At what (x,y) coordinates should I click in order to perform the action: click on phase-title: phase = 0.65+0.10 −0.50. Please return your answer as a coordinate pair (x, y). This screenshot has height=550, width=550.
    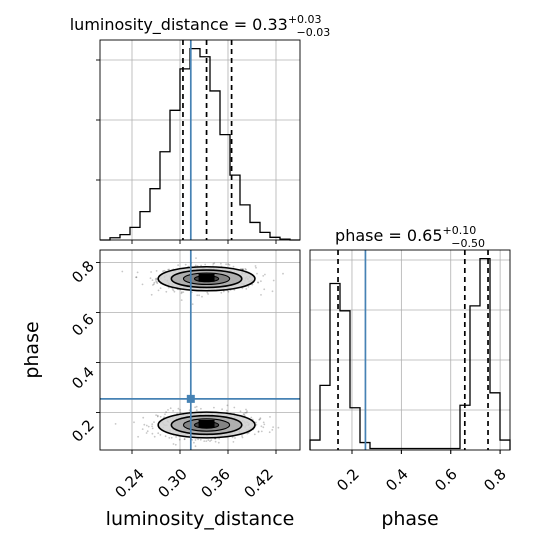
    Looking at the image, I should click on (410, 237).